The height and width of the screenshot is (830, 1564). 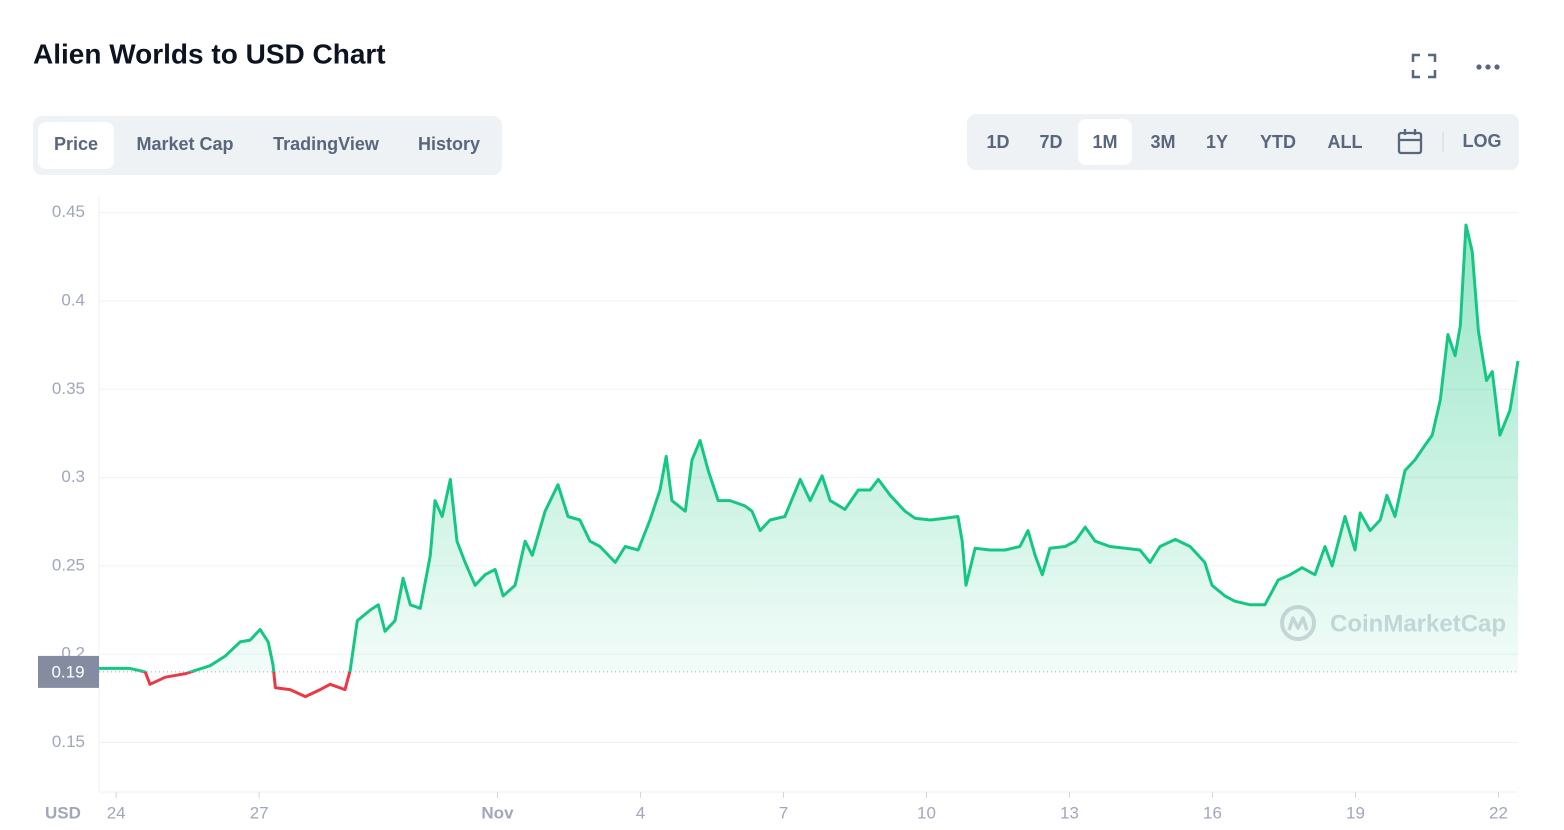 What do you see at coordinates (1482, 141) in the screenshot?
I see `log-button: LOG` at bounding box center [1482, 141].